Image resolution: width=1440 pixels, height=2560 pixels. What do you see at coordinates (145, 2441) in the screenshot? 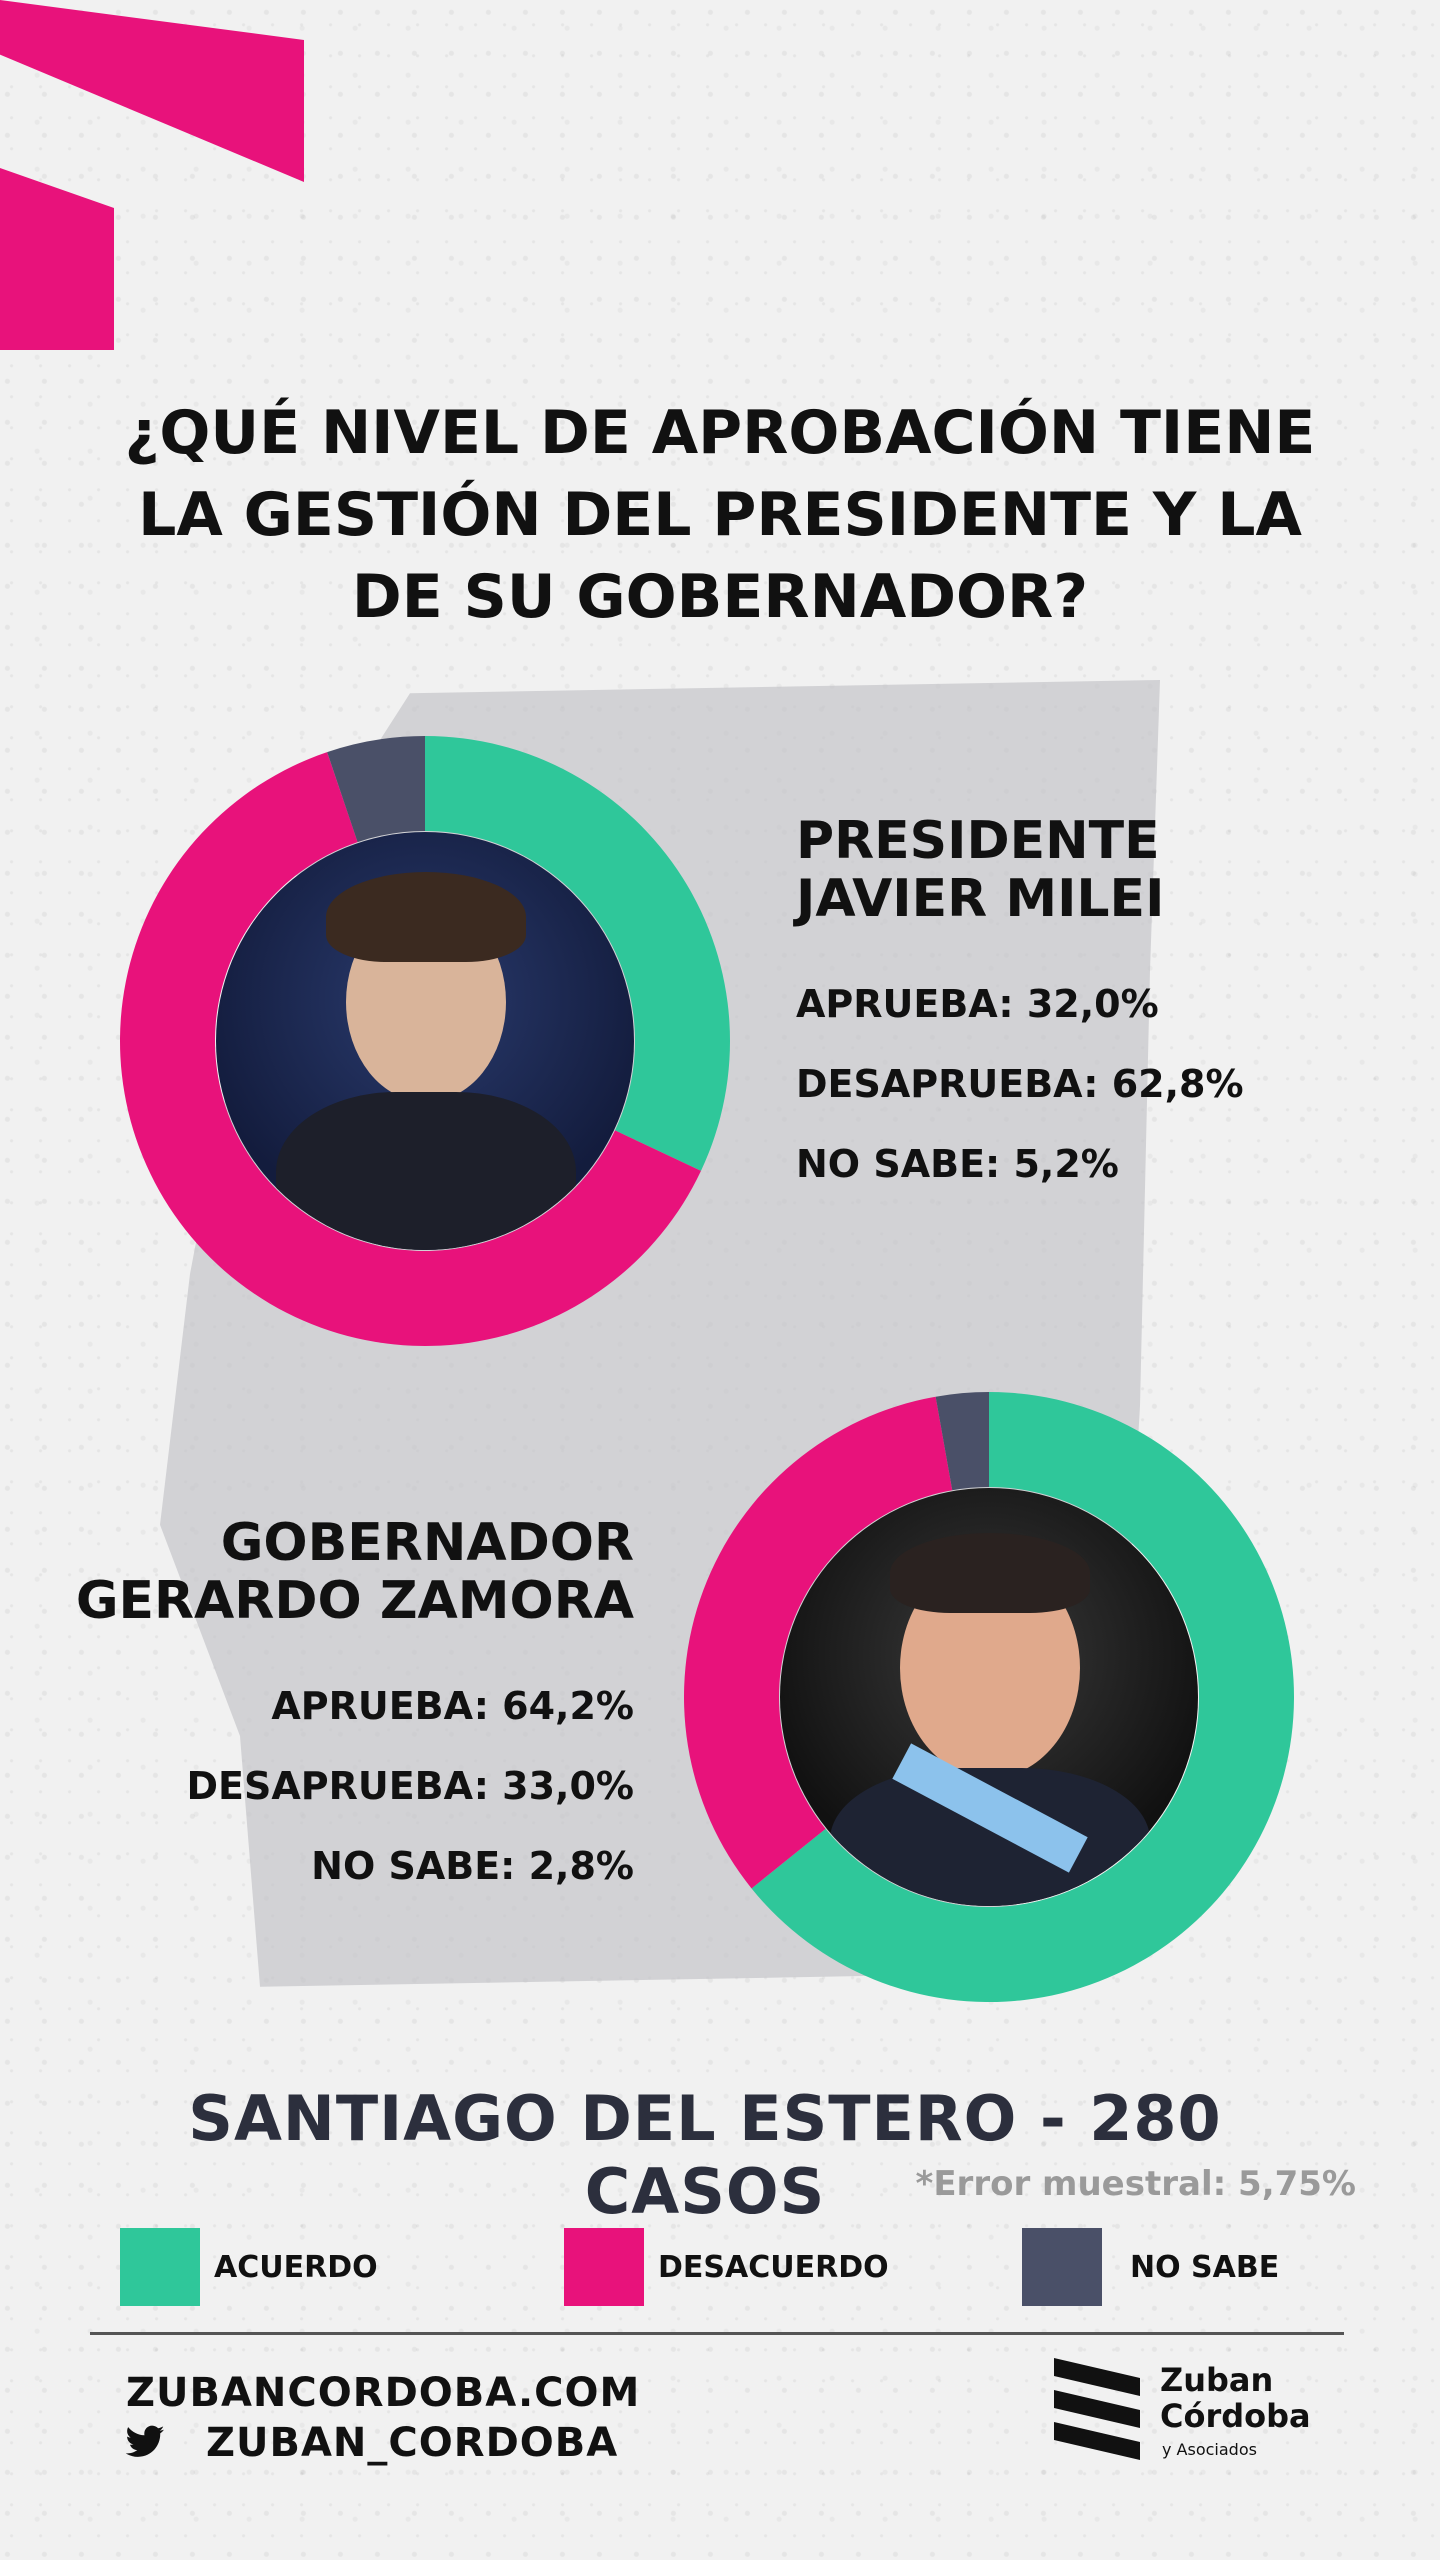
I see `twitter-icon` at bounding box center [145, 2441].